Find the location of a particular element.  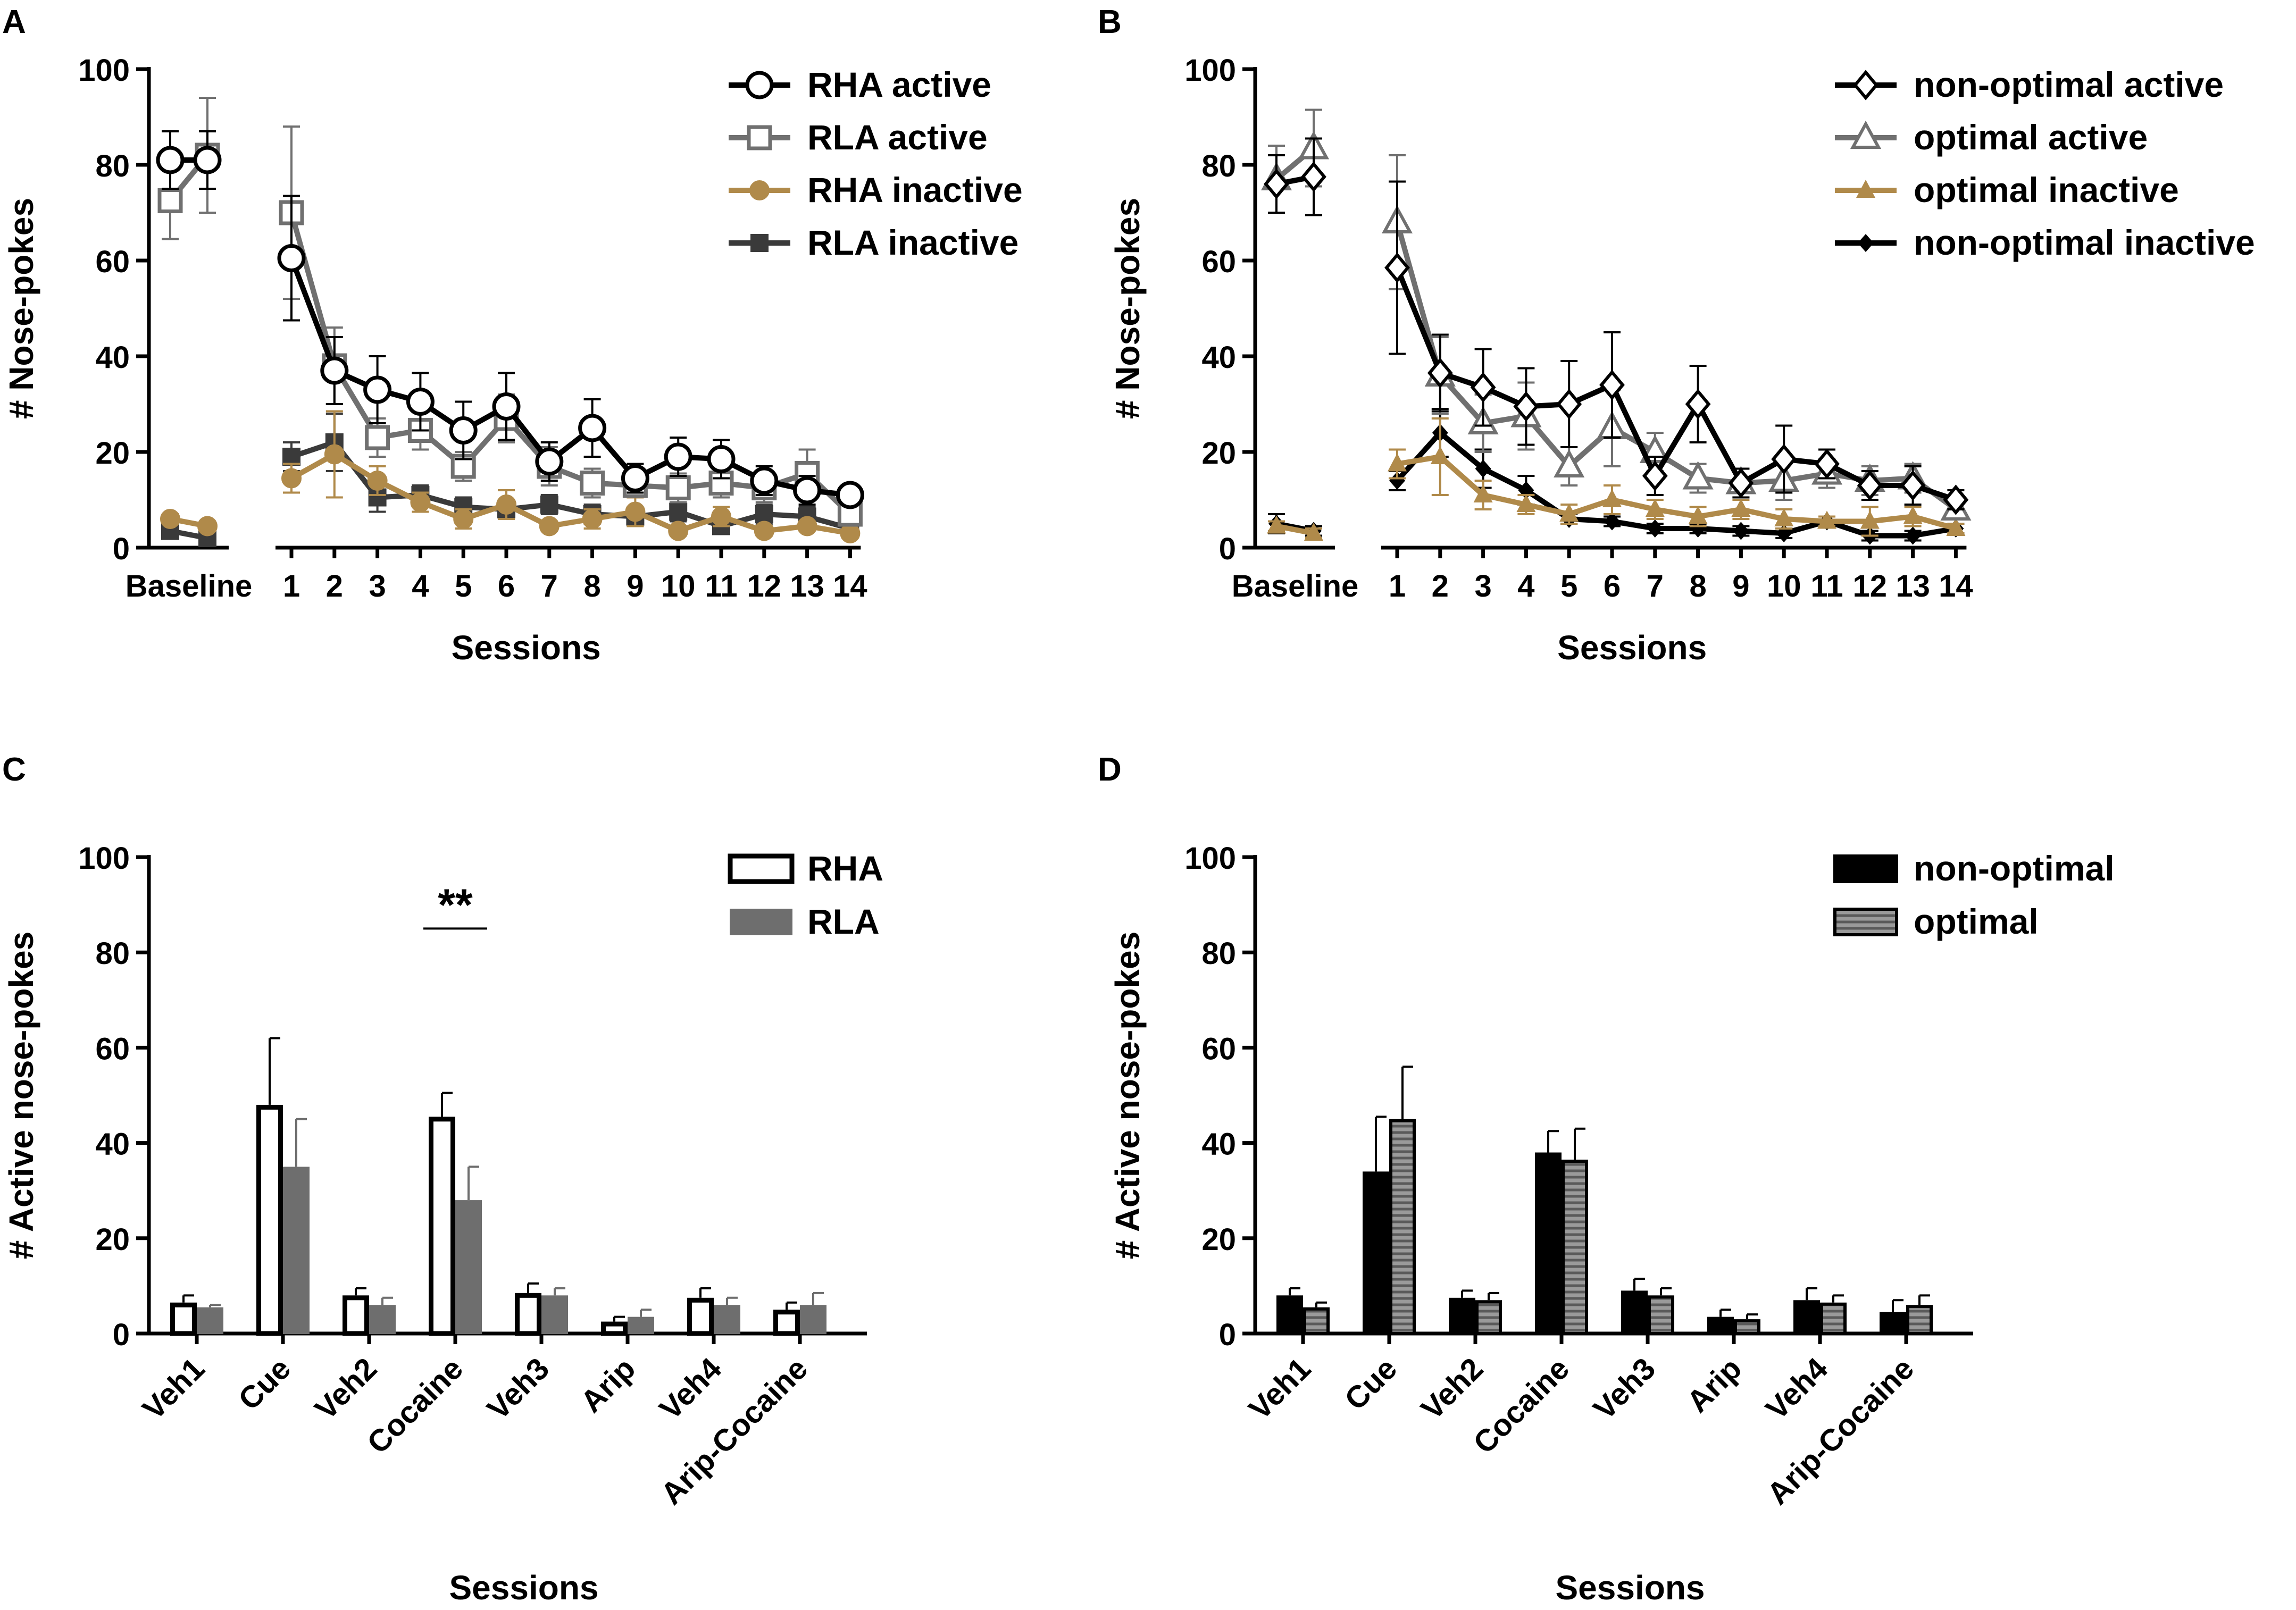

panel-letter: C is located at coordinates (14, 769).